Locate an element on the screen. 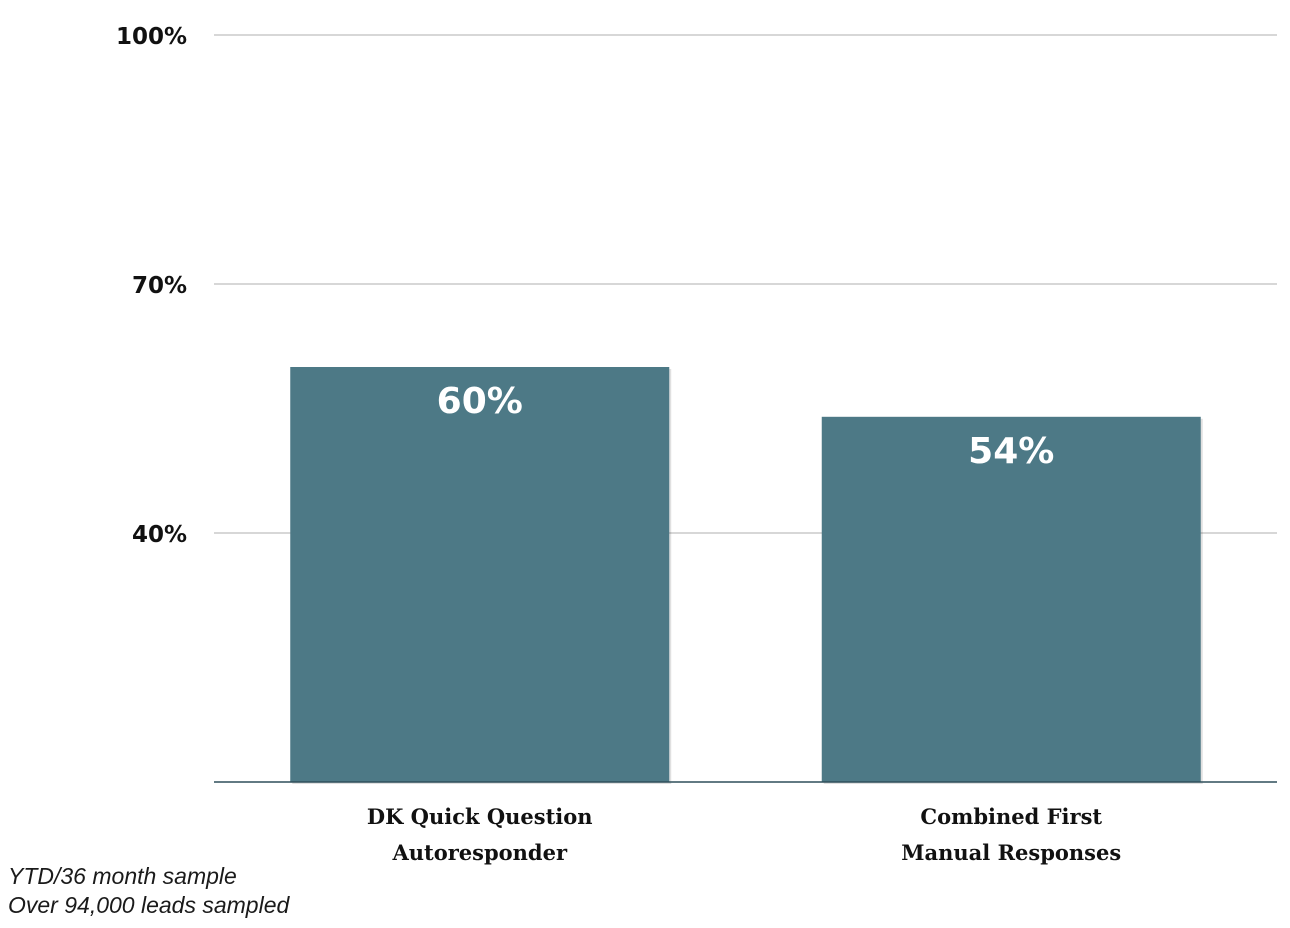  y-tick-label: 40% is located at coordinates (159, 535).